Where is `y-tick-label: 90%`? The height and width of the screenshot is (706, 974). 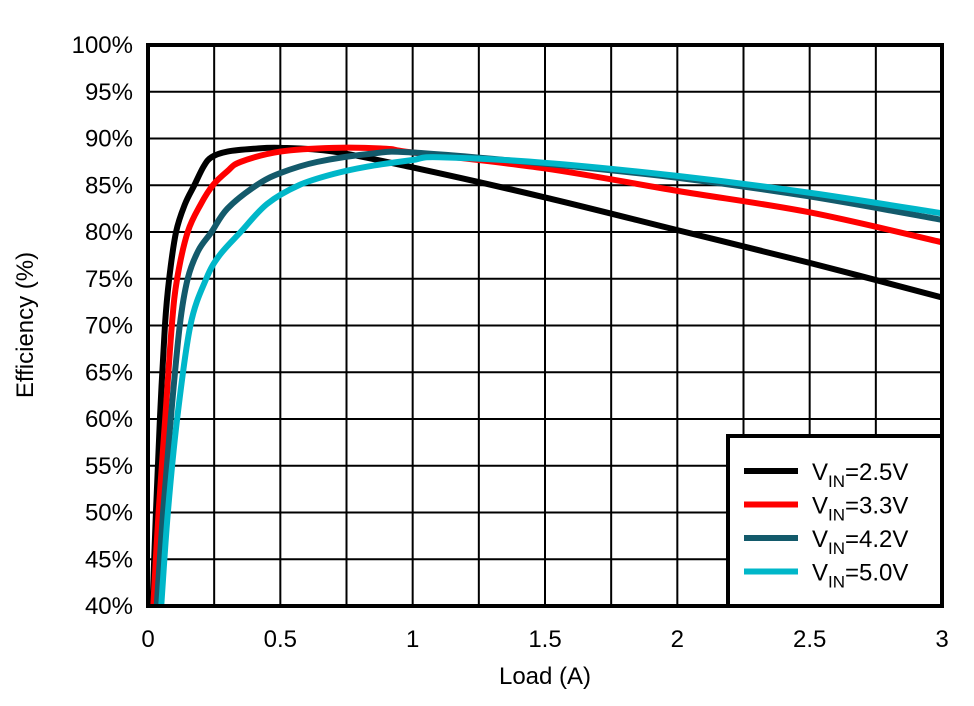 y-tick-label: 90% is located at coordinates (109, 139).